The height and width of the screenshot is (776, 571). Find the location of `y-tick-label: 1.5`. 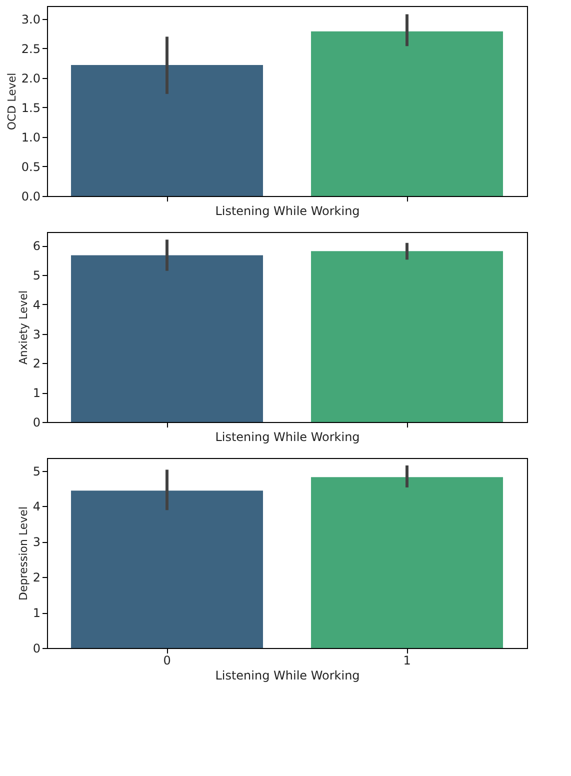

y-tick-label: 1.5 is located at coordinates (30, 107).